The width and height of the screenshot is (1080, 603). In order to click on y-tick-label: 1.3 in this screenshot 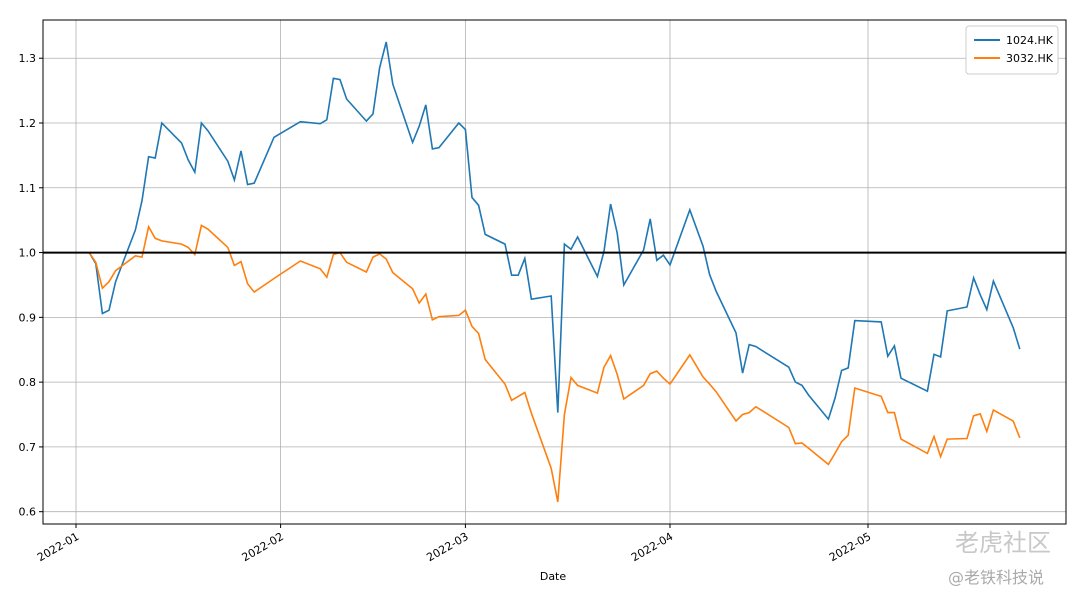, I will do `click(28, 58)`.